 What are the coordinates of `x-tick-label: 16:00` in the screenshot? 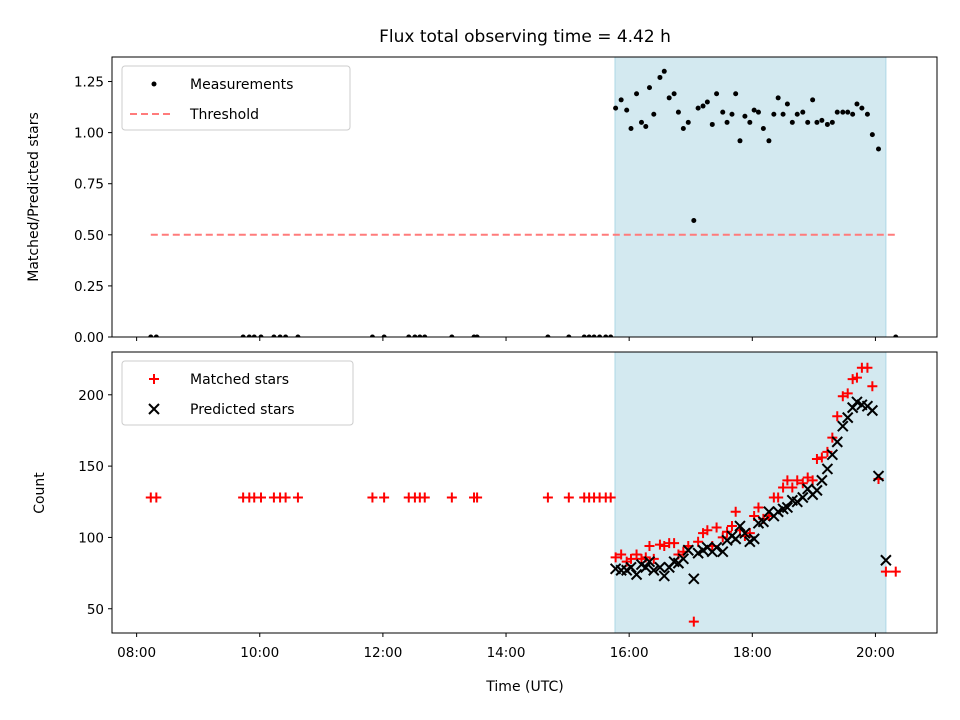 It's located at (629, 653).